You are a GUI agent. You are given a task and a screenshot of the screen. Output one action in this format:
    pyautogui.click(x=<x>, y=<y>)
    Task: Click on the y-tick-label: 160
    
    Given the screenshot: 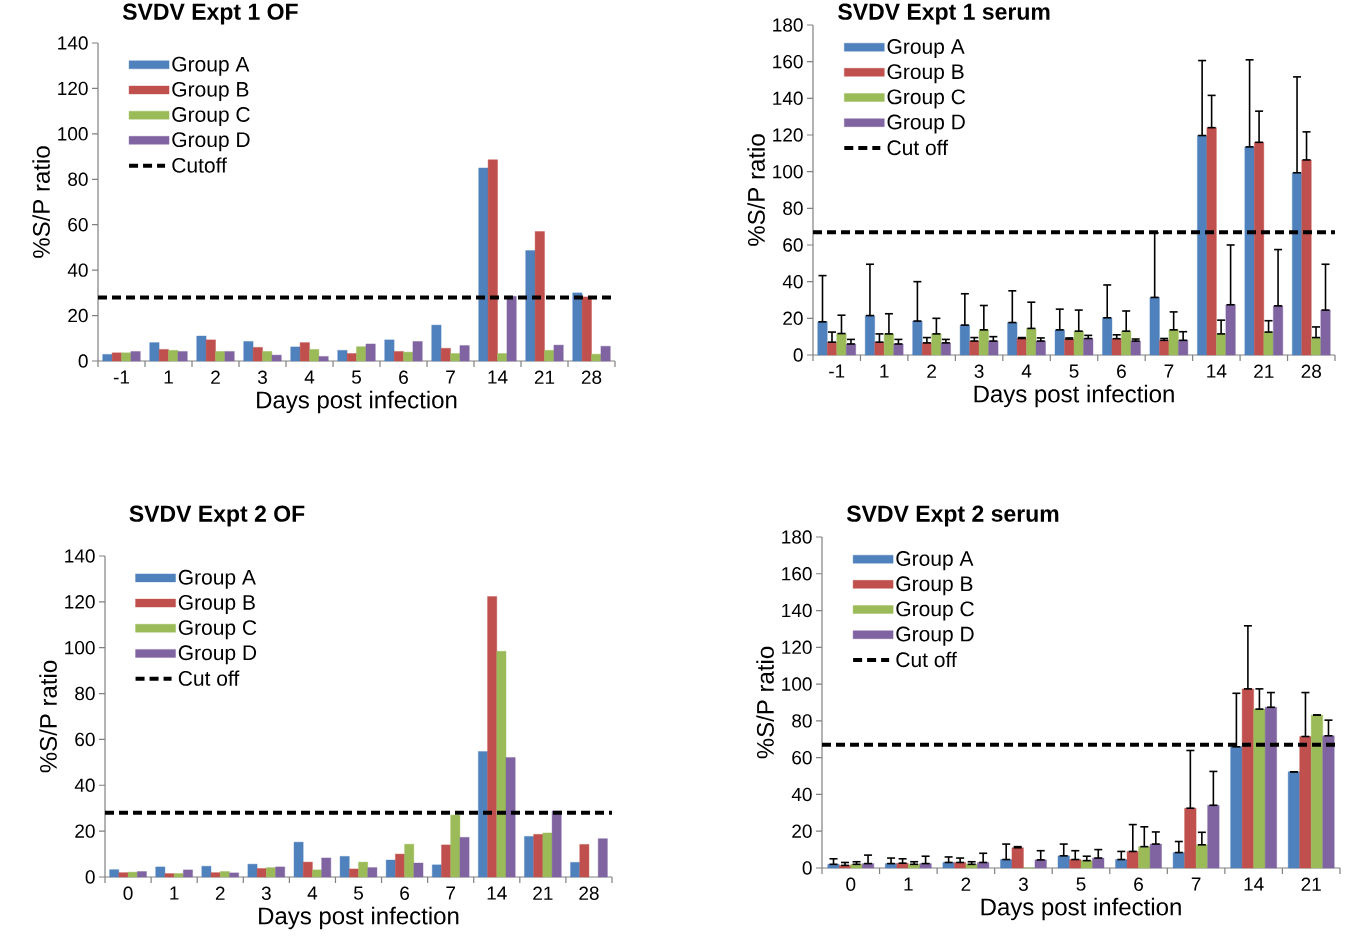 What is the action you would take?
    pyautogui.click(x=797, y=574)
    